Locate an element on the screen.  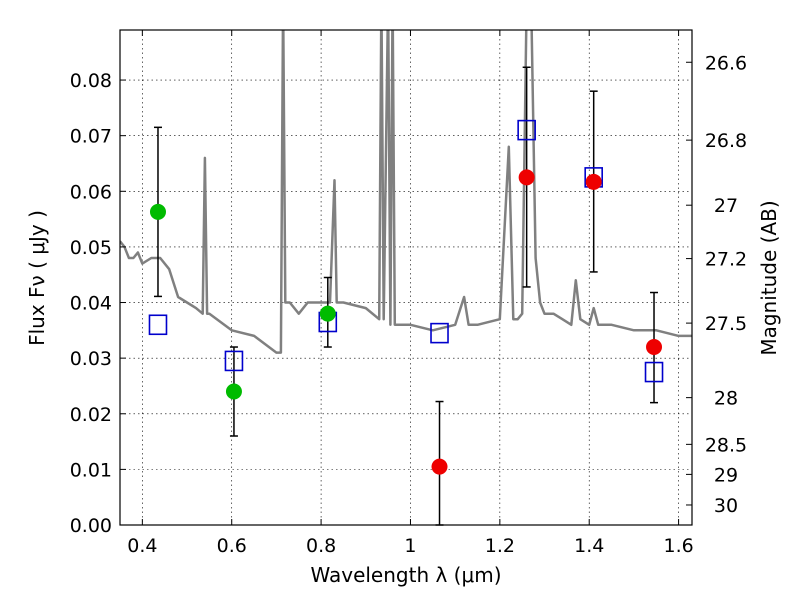
x-tick-label: 1.6 is located at coordinates (678, 546).